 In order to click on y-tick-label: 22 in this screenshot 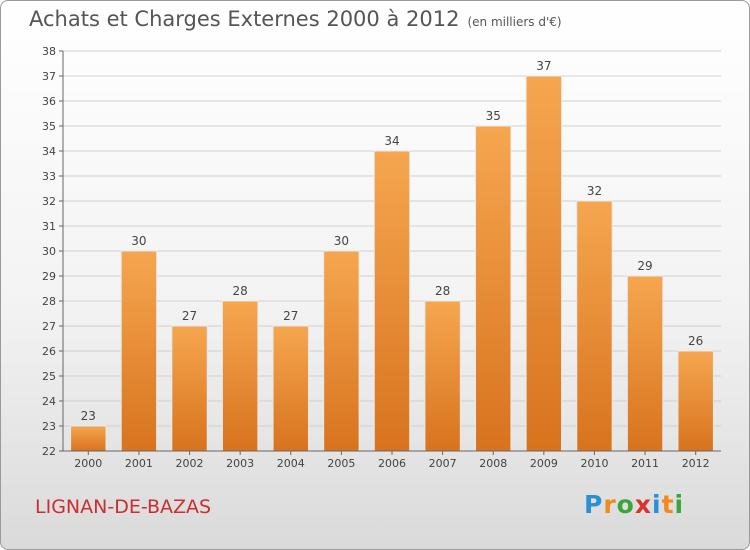, I will do `click(49, 451)`.